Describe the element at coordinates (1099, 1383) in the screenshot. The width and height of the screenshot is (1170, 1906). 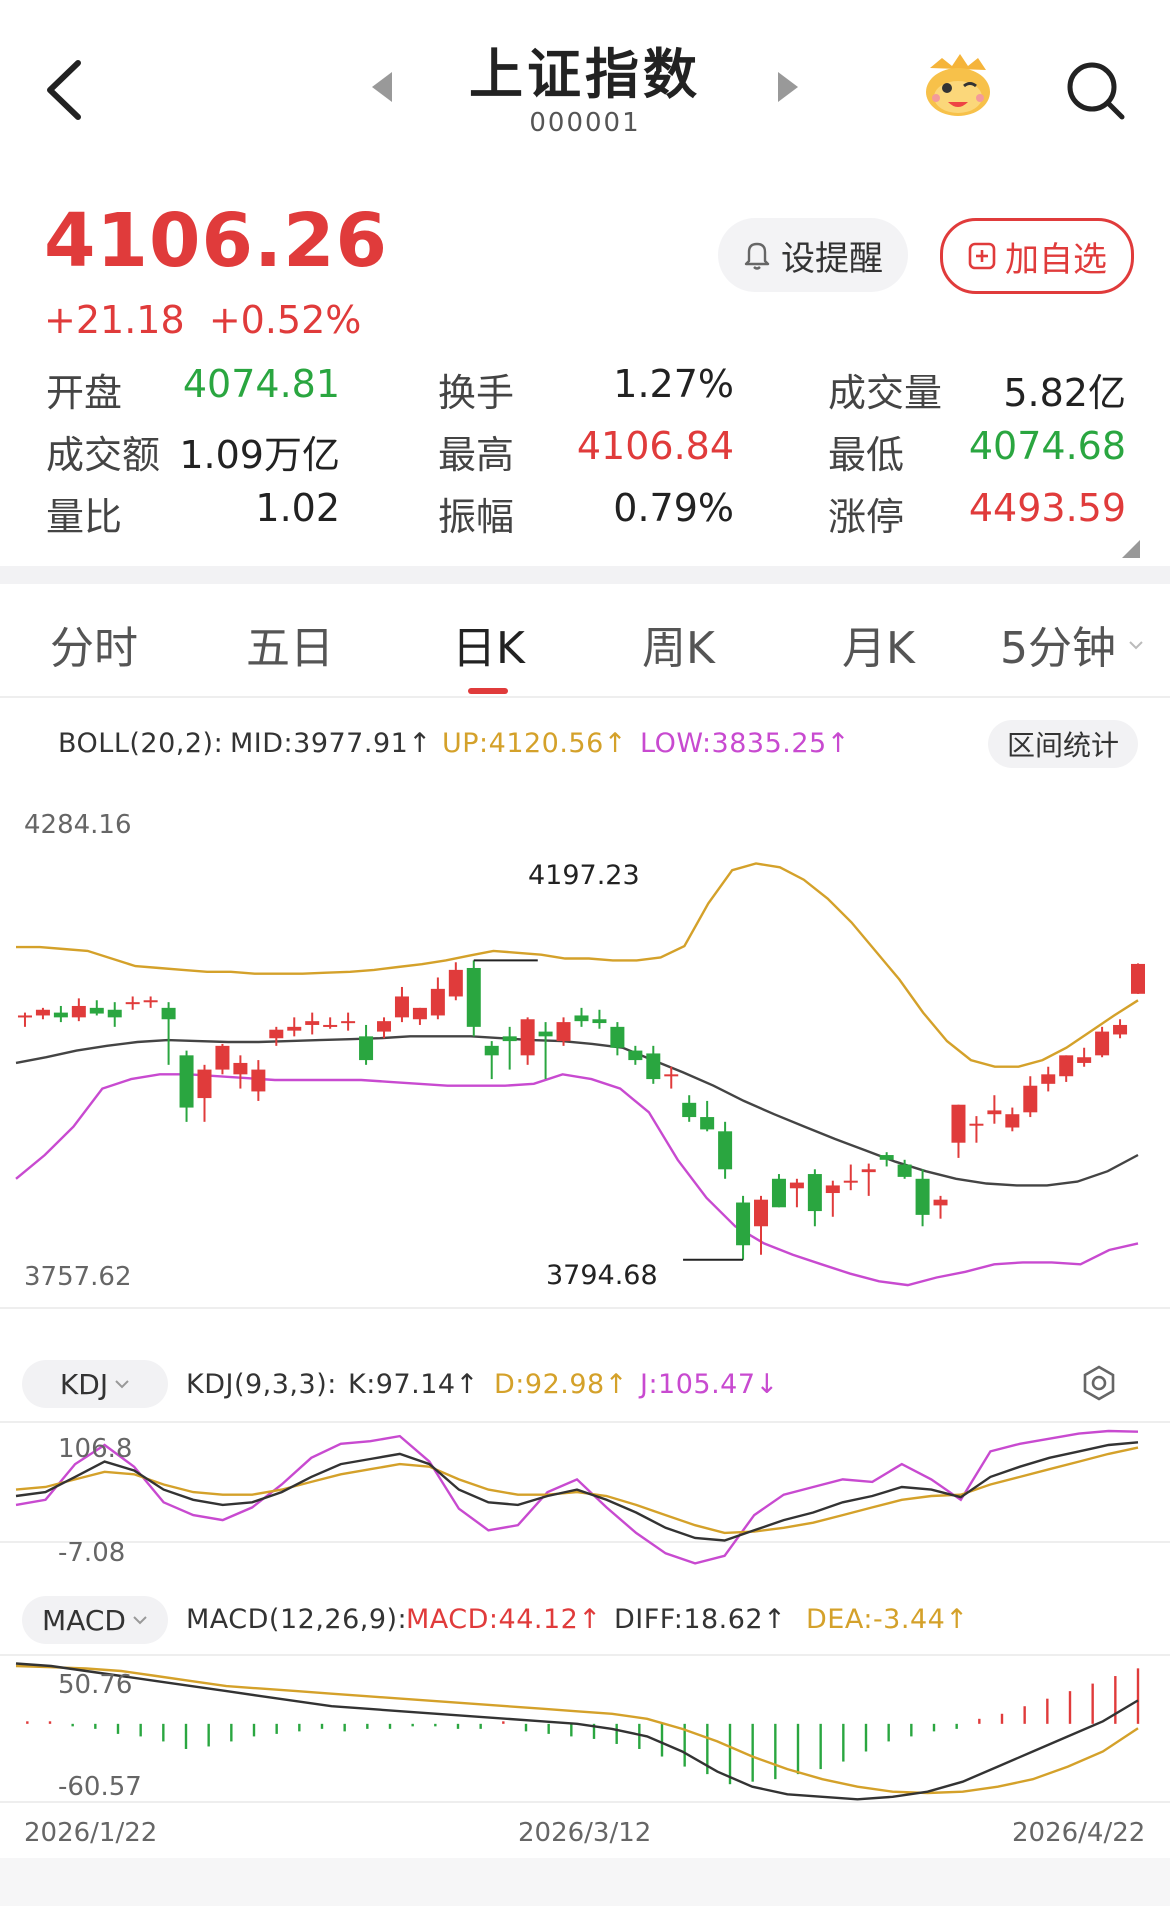
I see `settings-icon` at that location.